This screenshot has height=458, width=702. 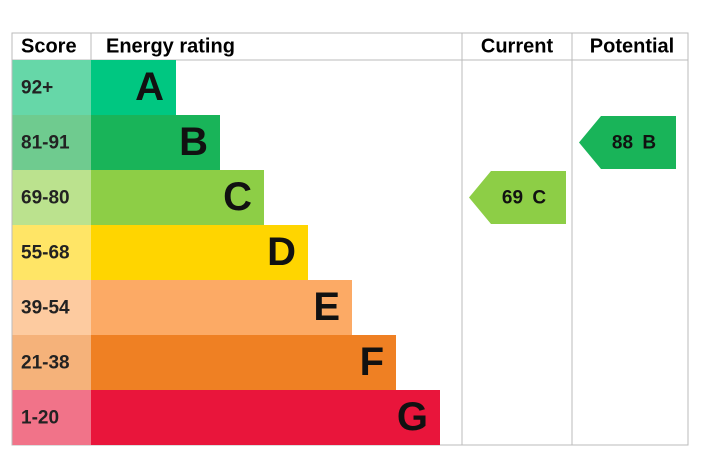 I want to click on band-letter: F, so click(x=372, y=362).